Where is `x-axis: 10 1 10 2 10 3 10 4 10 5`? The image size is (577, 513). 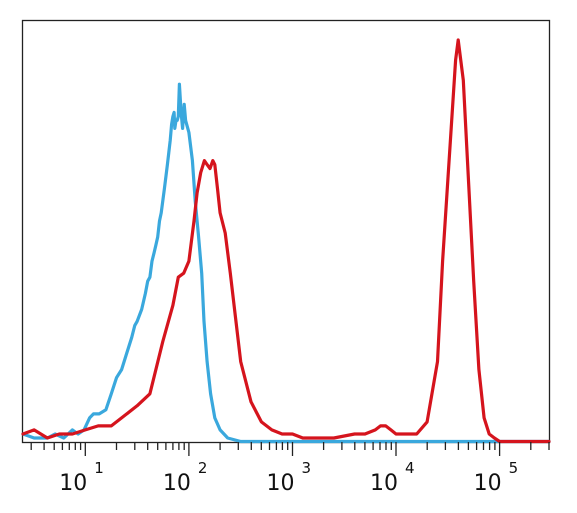
x-axis: 10 1 10 2 10 3 10 4 10 5 is located at coordinates (290, 469).